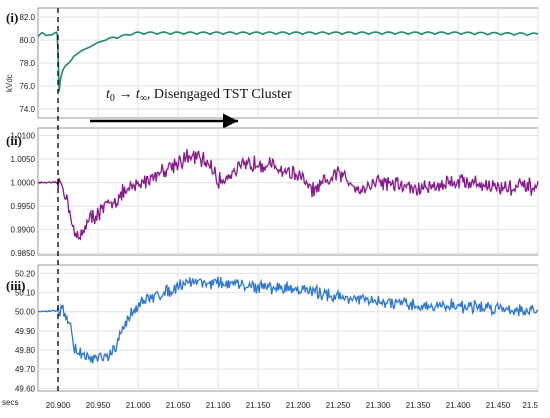  What do you see at coordinates (25, 312) in the screenshot?
I see `y-tick-label: 50.00` at bounding box center [25, 312].